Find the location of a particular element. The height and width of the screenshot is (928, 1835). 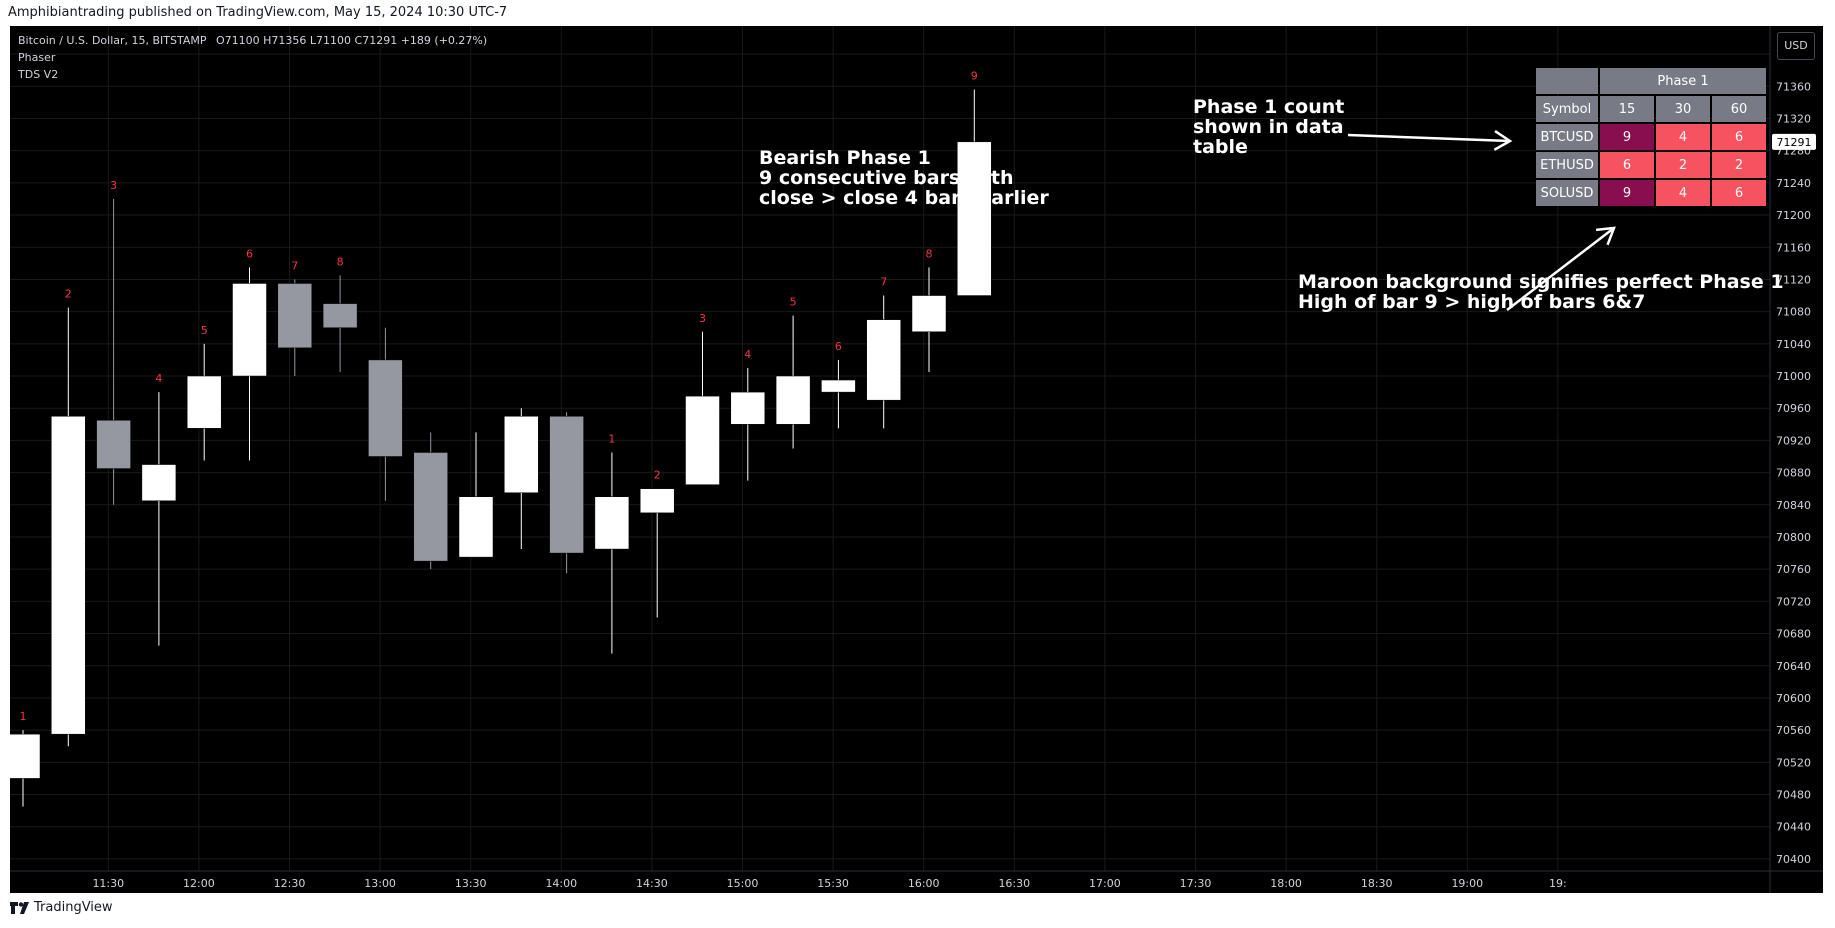

timeframe-header: 30 is located at coordinates (1683, 109).